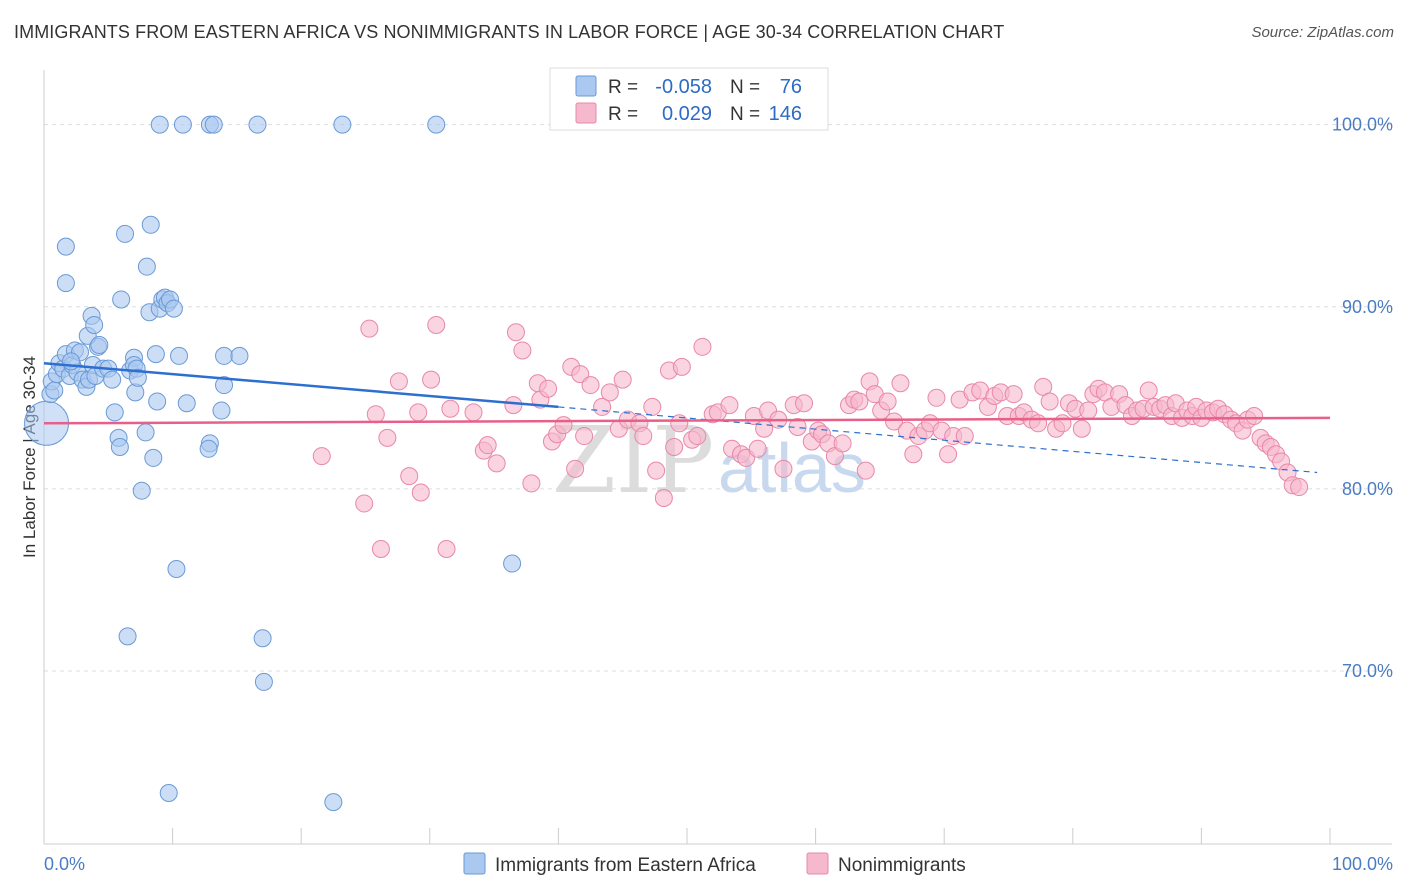 This screenshot has height=892, width=1406. Describe the element at coordinates (64, 864) in the screenshot. I see `x-tick-label-0: 0.0%` at that location.